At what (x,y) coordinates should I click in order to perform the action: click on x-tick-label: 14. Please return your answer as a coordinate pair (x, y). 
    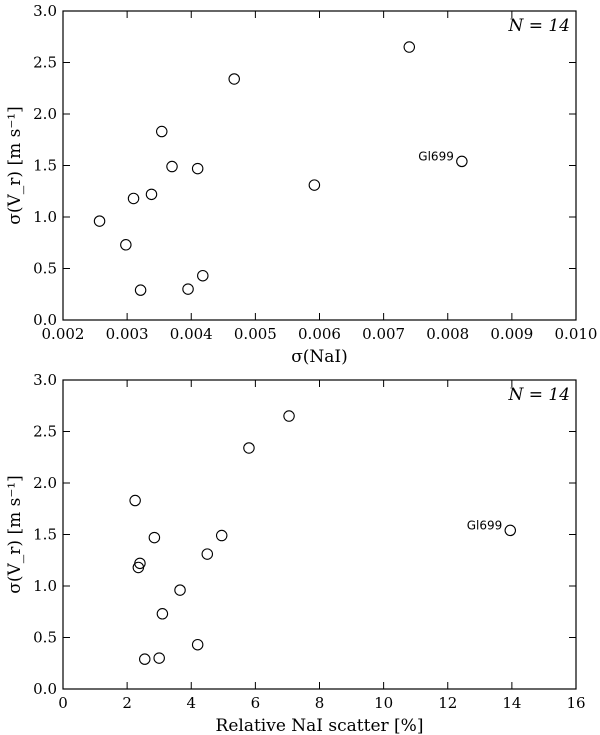
    Looking at the image, I should click on (511, 703).